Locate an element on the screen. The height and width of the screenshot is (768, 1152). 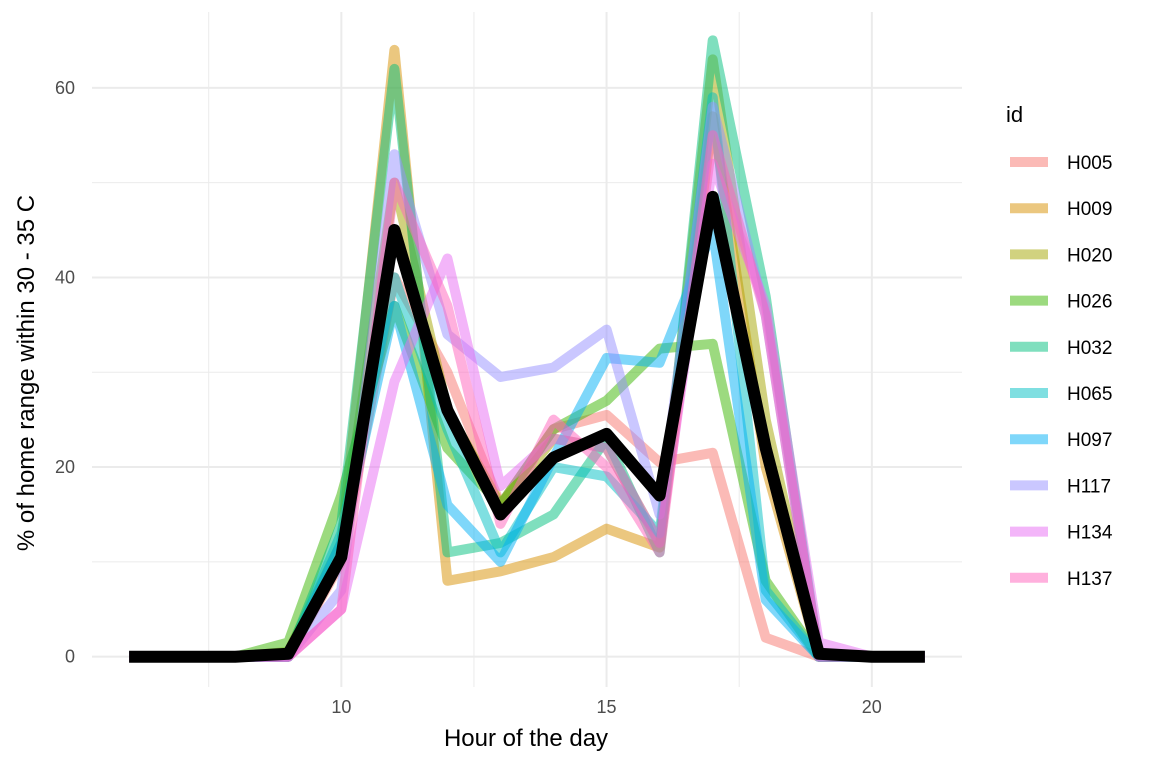
x-axis-tick-labels: 10 15 20 is located at coordinates (606, 707).